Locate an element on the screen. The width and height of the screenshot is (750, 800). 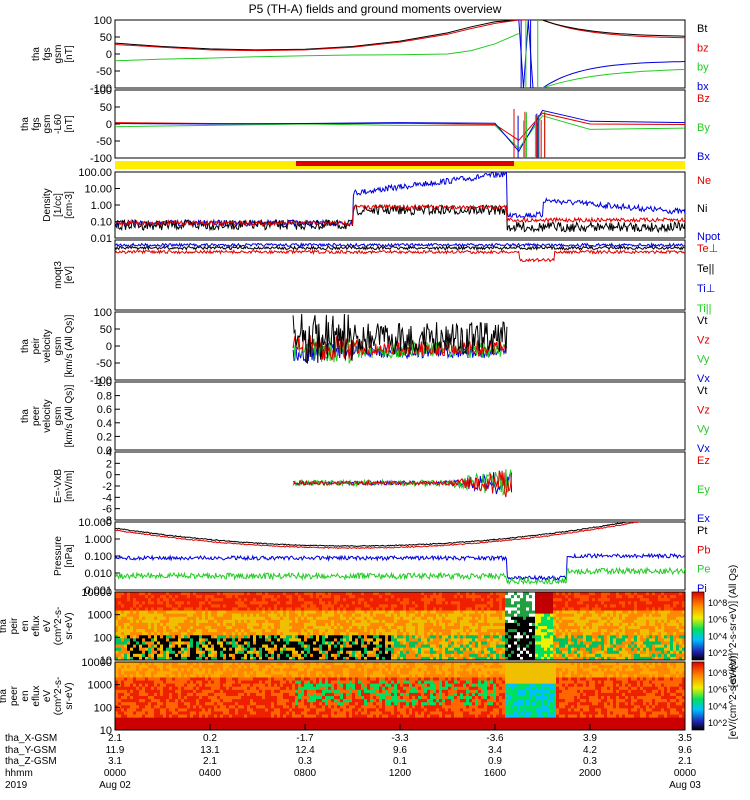
y-axis-label: velocity is located at coordinates (47, 415).